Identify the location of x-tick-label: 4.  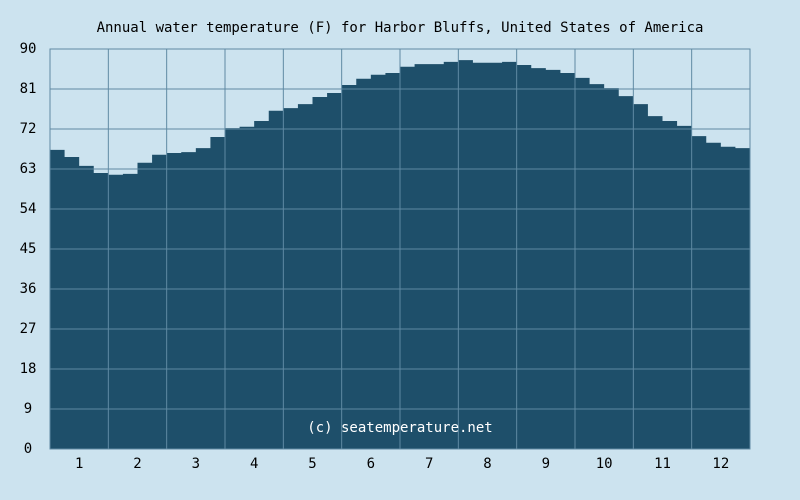
(254, 464).